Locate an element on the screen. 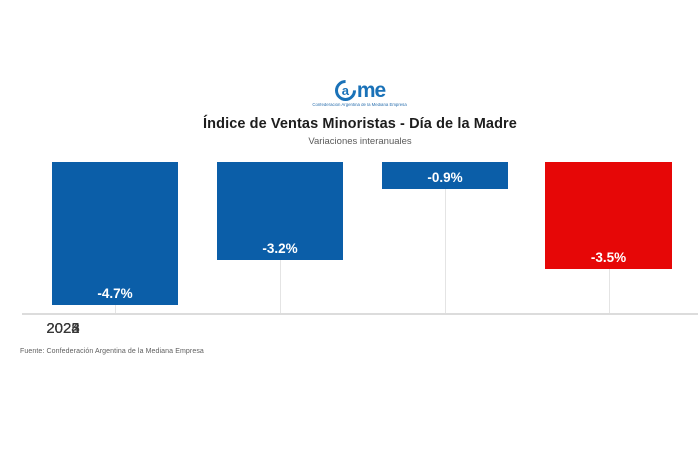 Image resolution: width=700 pixels, height=467 pixels. bar-2025-value-label: -3.5% is located at coordinates (608, 257).